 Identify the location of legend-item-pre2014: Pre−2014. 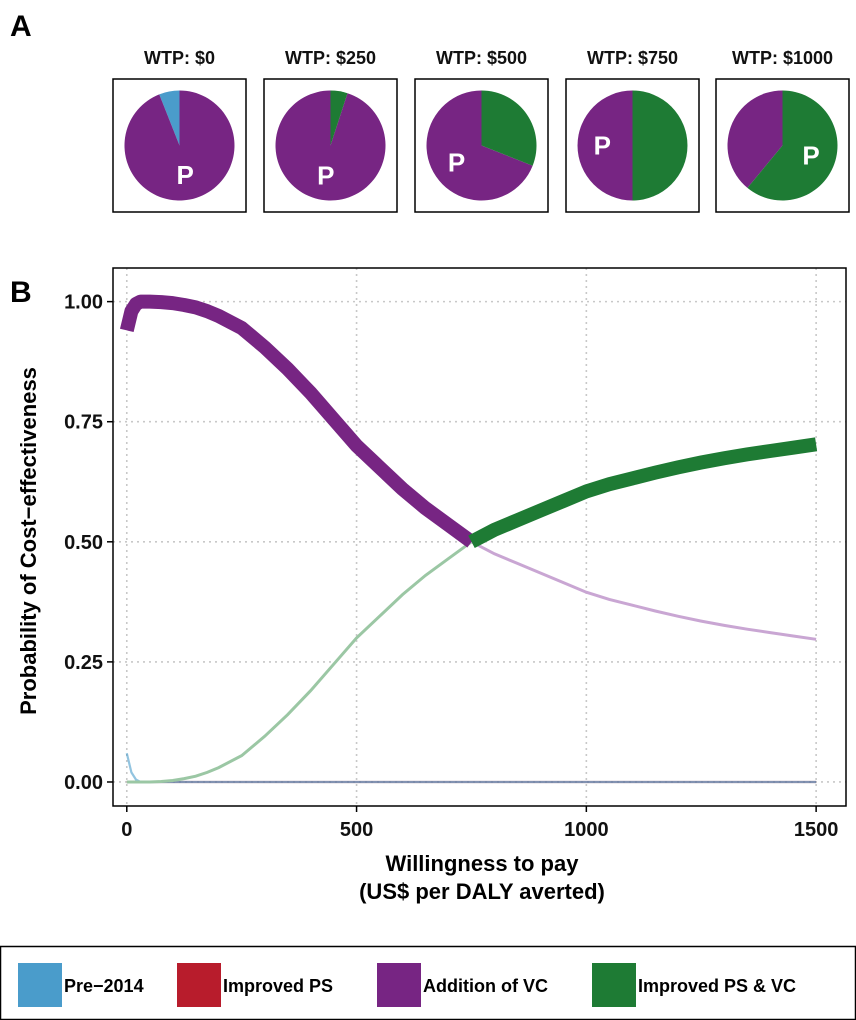
(81, 985).